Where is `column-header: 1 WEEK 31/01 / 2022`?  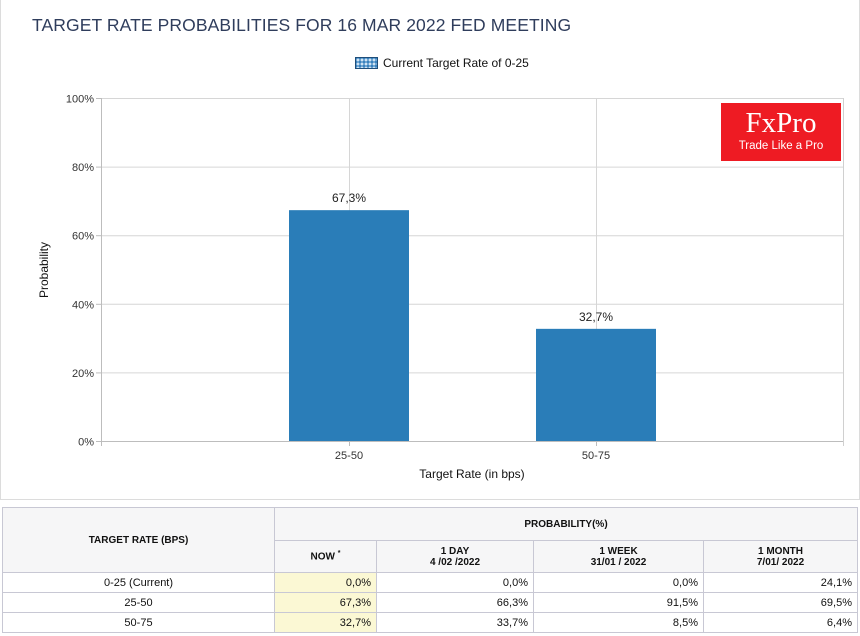
column-header: 1 WEEK 31/01 / 2022 is located at coordinates (618, 556).